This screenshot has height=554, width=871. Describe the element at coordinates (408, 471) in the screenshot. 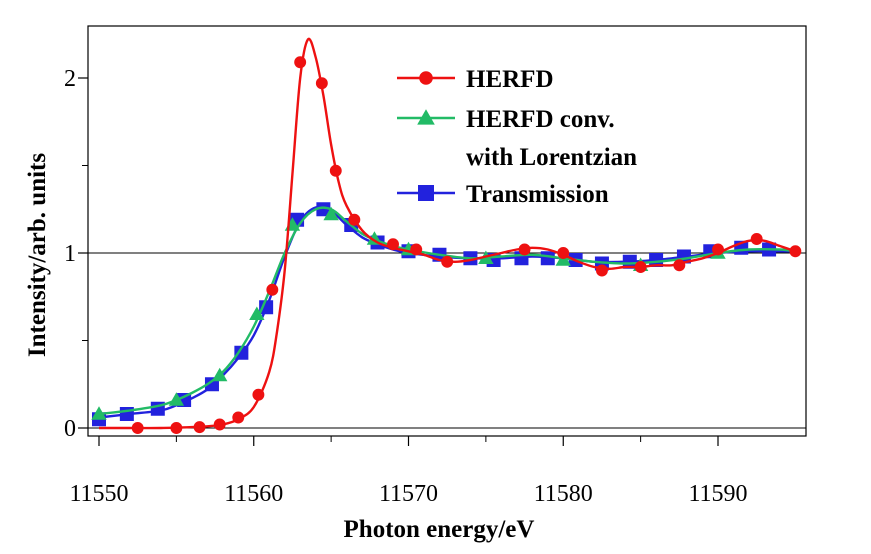

I see `x-axis: 11550 11560 11570 11580 11590` at that location.